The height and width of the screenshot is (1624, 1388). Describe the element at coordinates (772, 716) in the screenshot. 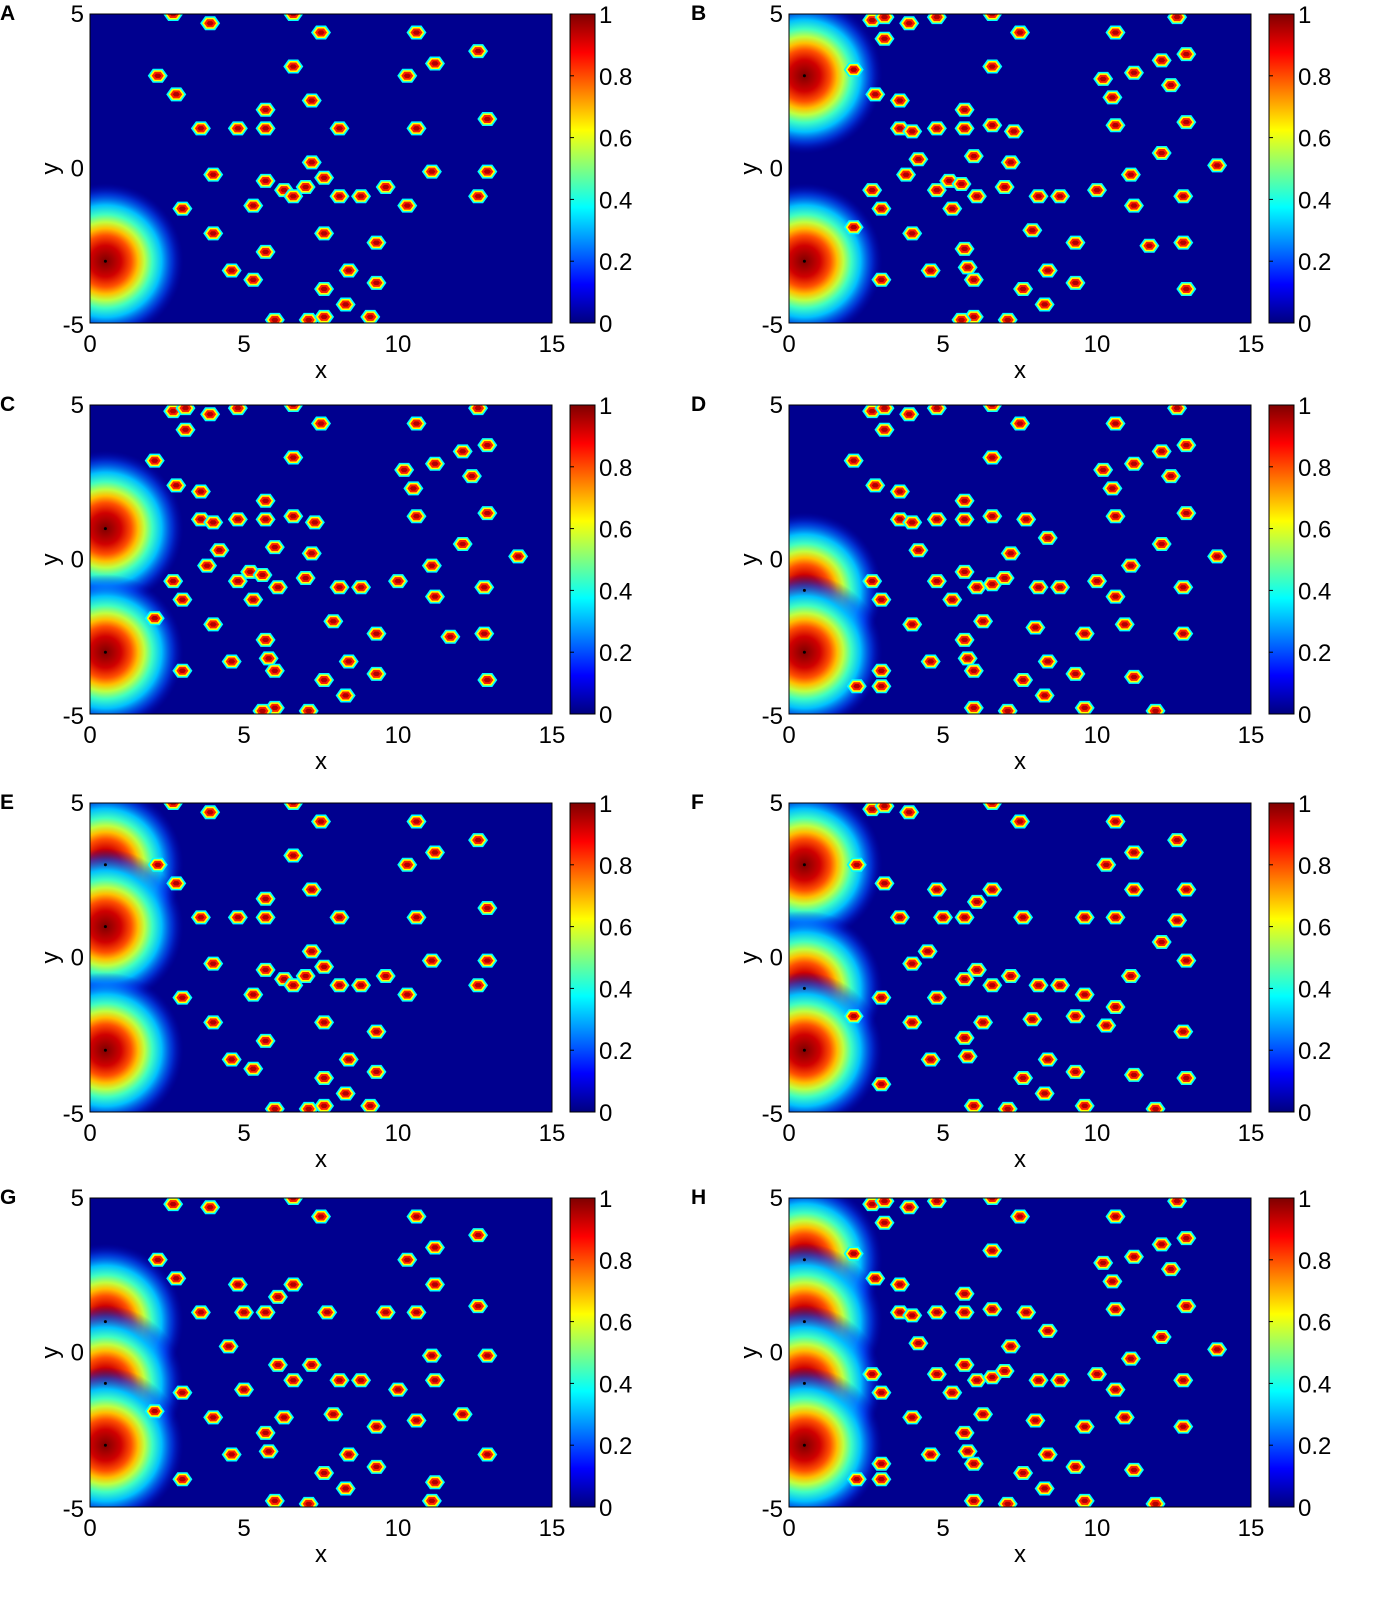

I see `y-tick-label: -5` at that location.